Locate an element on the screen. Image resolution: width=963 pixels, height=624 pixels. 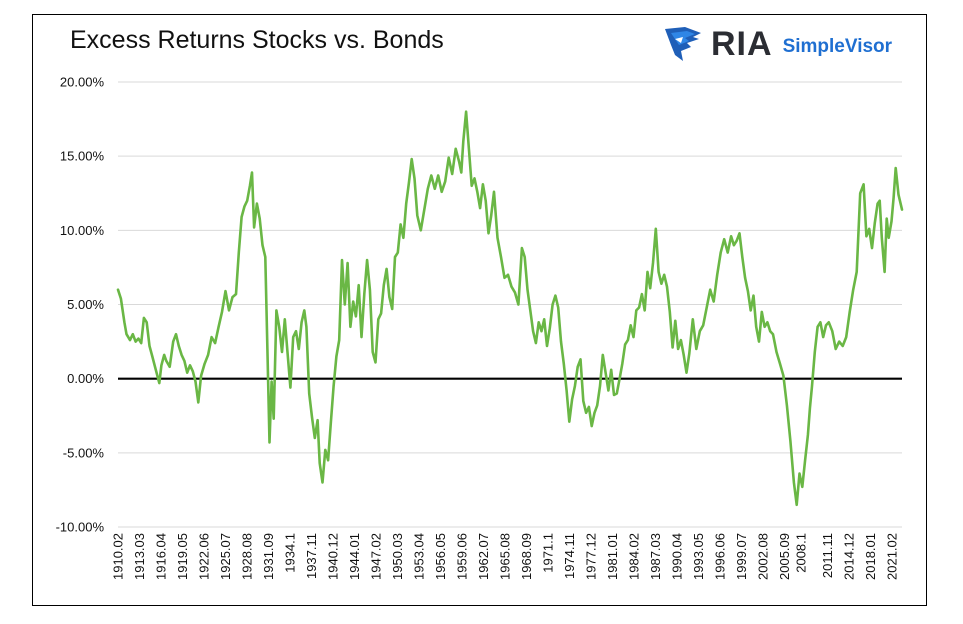
logo-ria-text: RIA is located at coordinates (742, 43).